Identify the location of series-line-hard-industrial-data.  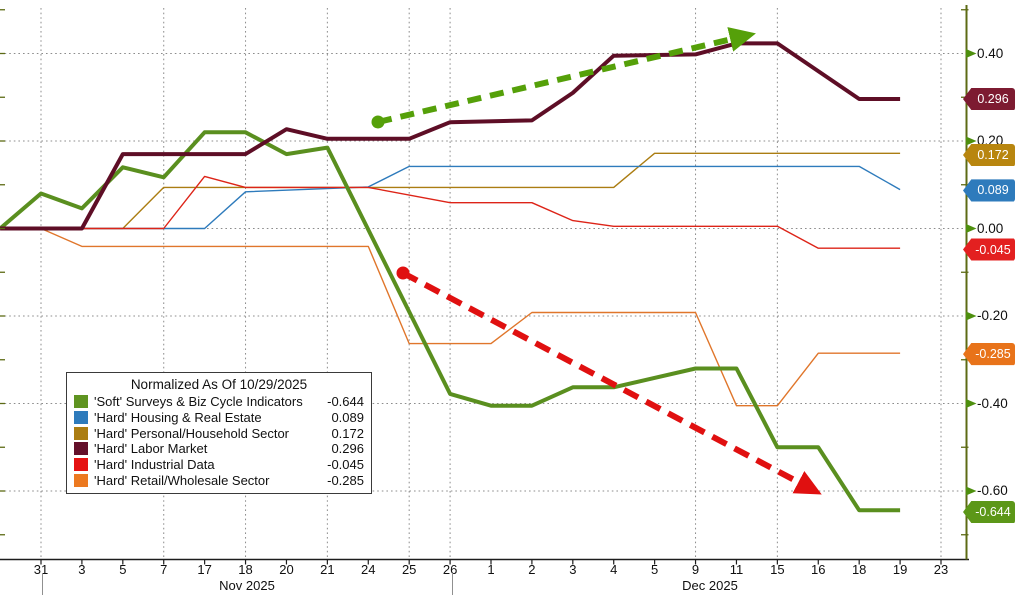
(450, 212).